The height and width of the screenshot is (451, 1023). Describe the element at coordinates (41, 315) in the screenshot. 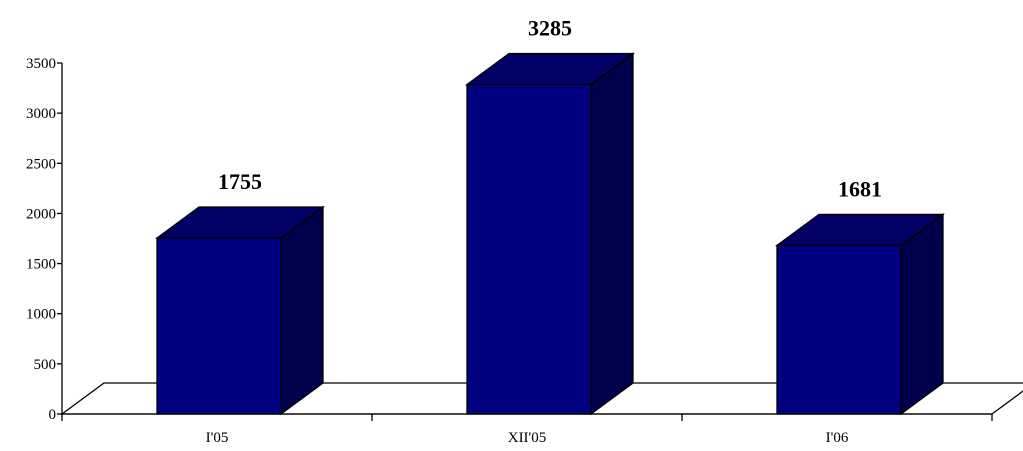

I see `y-tick-label: 1000` at that location.